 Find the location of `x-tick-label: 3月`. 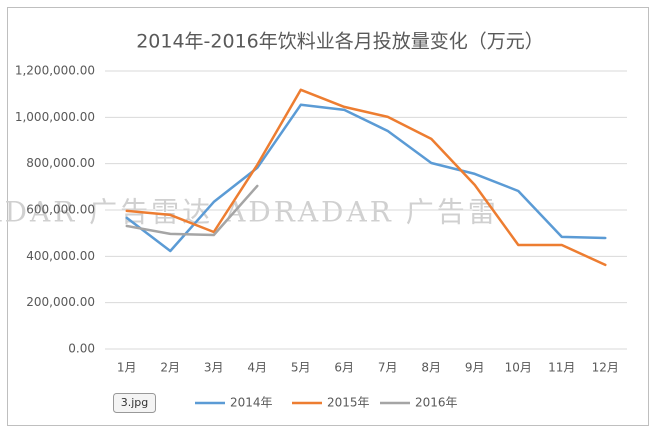

x-tick-label: 3月 is located at coordinates (214, 368).